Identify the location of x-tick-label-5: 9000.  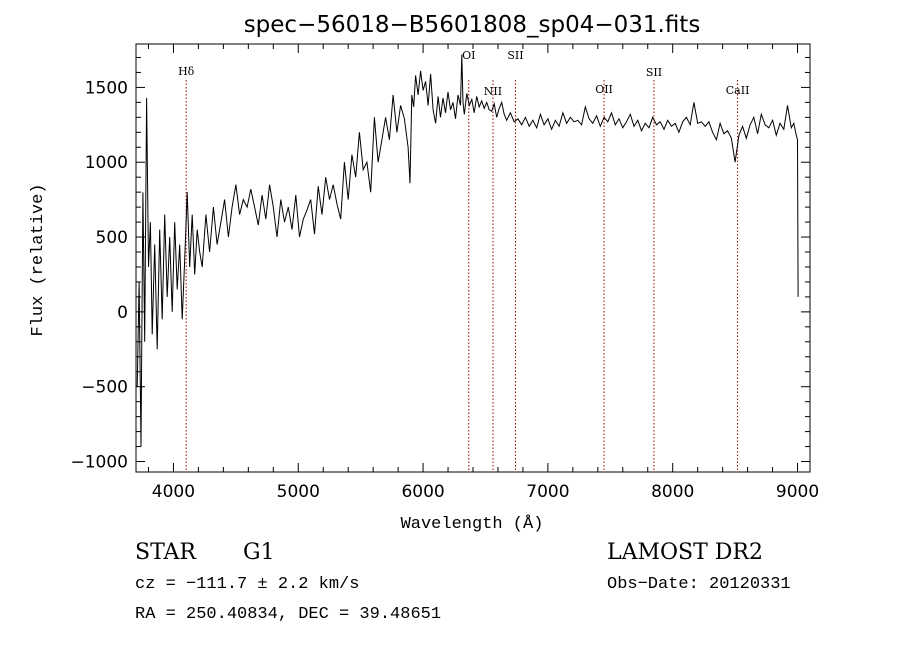
(797, 492).